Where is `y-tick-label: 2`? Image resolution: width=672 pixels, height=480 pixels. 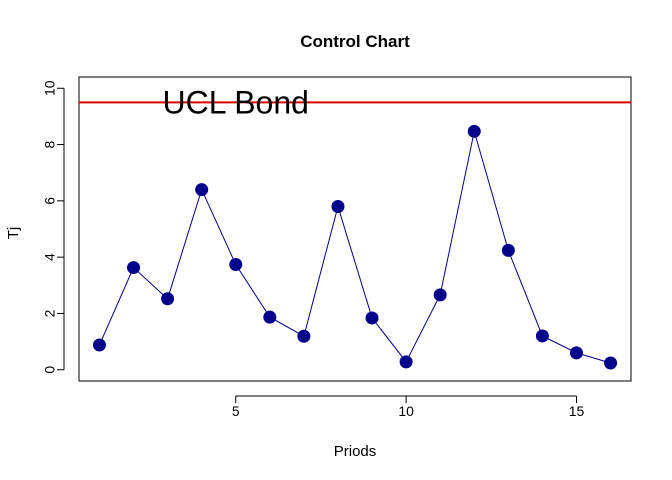 y-tick-label: 2 is located at coordinates (50, 313).